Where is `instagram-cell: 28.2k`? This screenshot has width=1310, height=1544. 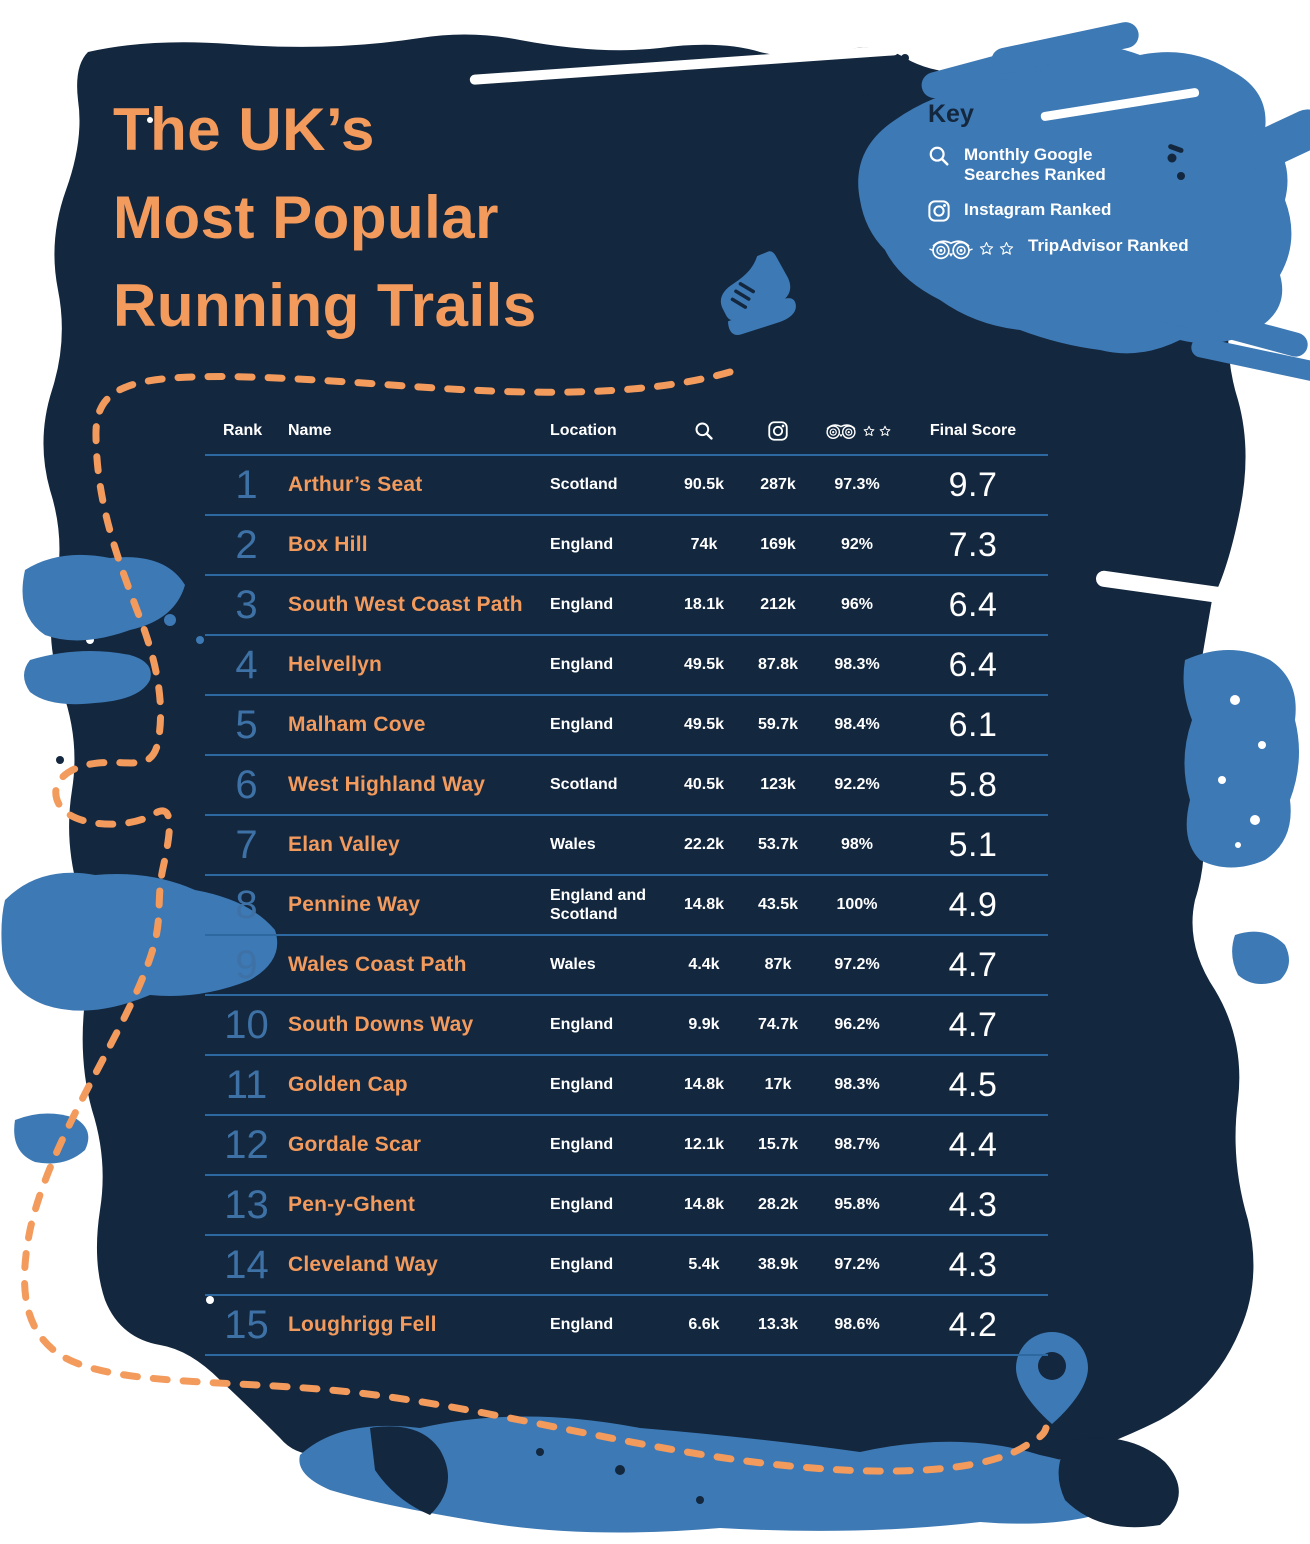 instagram-cell: 28.2k is located at coordinates (778, 1204).